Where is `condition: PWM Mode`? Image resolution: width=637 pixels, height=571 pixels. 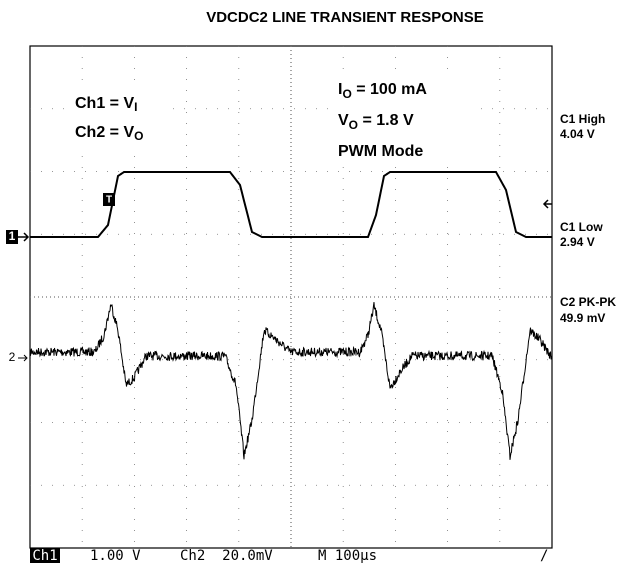
condition: PWM Mode is located at coordinates (380, 151).